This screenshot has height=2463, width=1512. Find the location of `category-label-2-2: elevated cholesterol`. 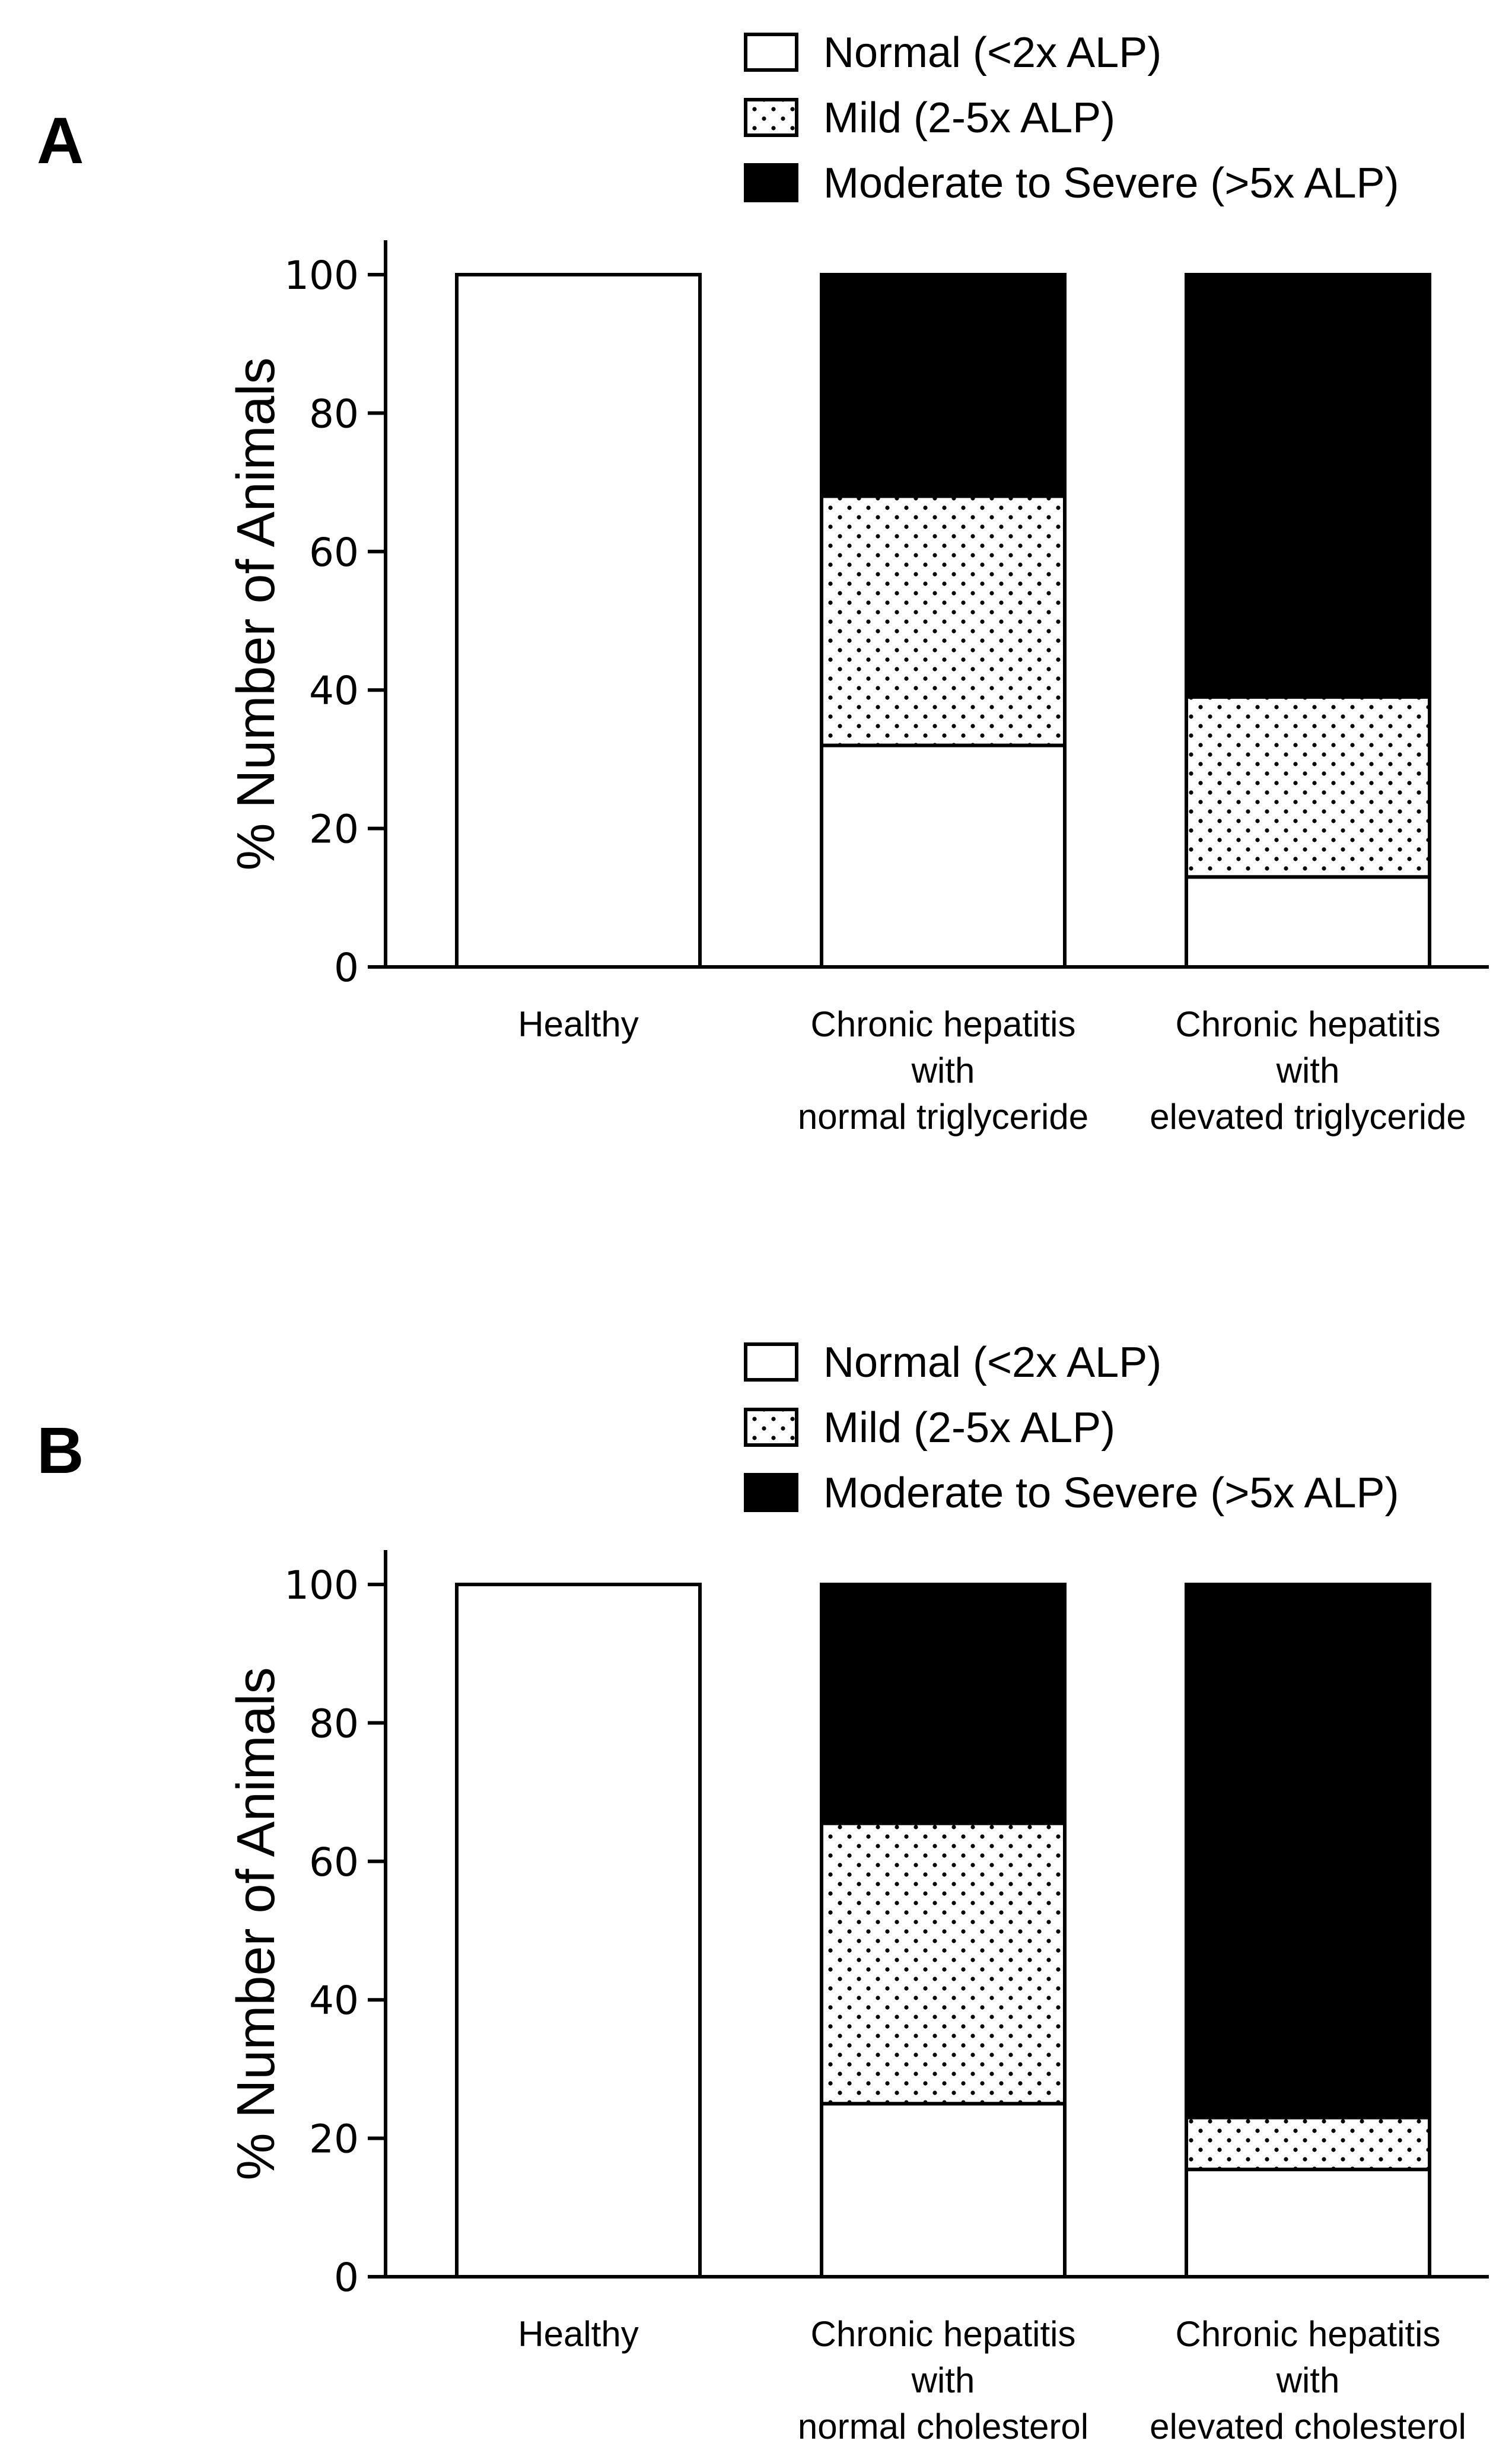

category-label-2-2: elevated cholesterol is located at coordinates (1308, 2426).